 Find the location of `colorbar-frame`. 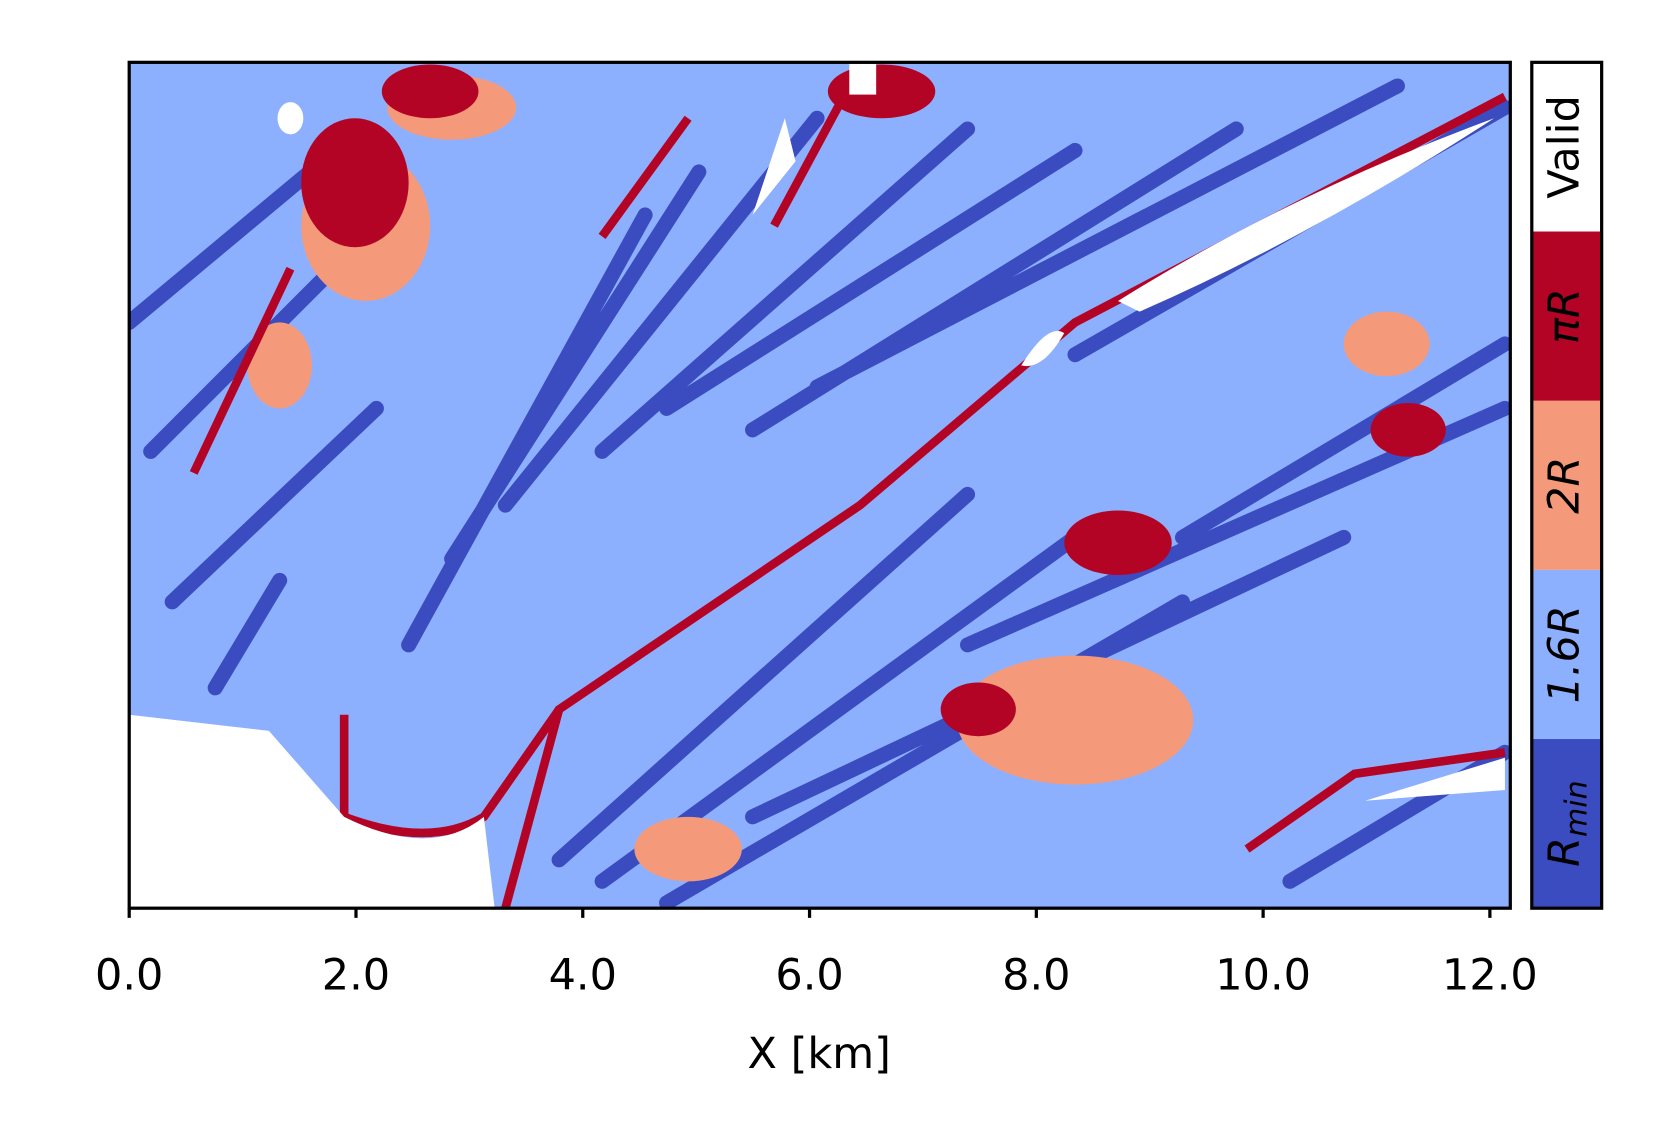

colorbar-frame is located at coordinates (1567, 485).